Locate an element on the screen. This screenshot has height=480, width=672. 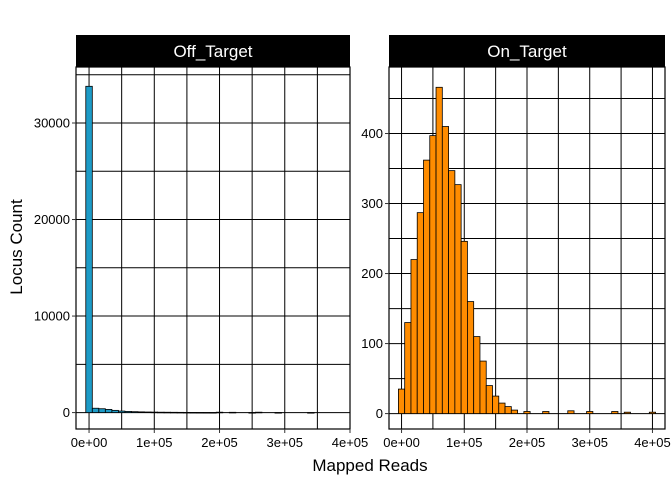
y-tick-label: 100 is located at coordinates (372, 343).